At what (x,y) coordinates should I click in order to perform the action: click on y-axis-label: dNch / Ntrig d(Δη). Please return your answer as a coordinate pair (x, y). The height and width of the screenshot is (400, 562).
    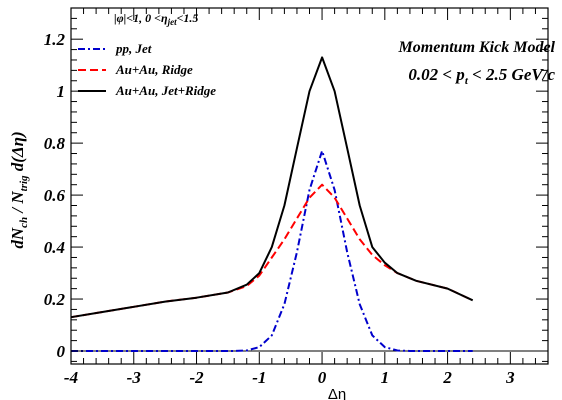
    Looking at the image, I should click on (19, 189).